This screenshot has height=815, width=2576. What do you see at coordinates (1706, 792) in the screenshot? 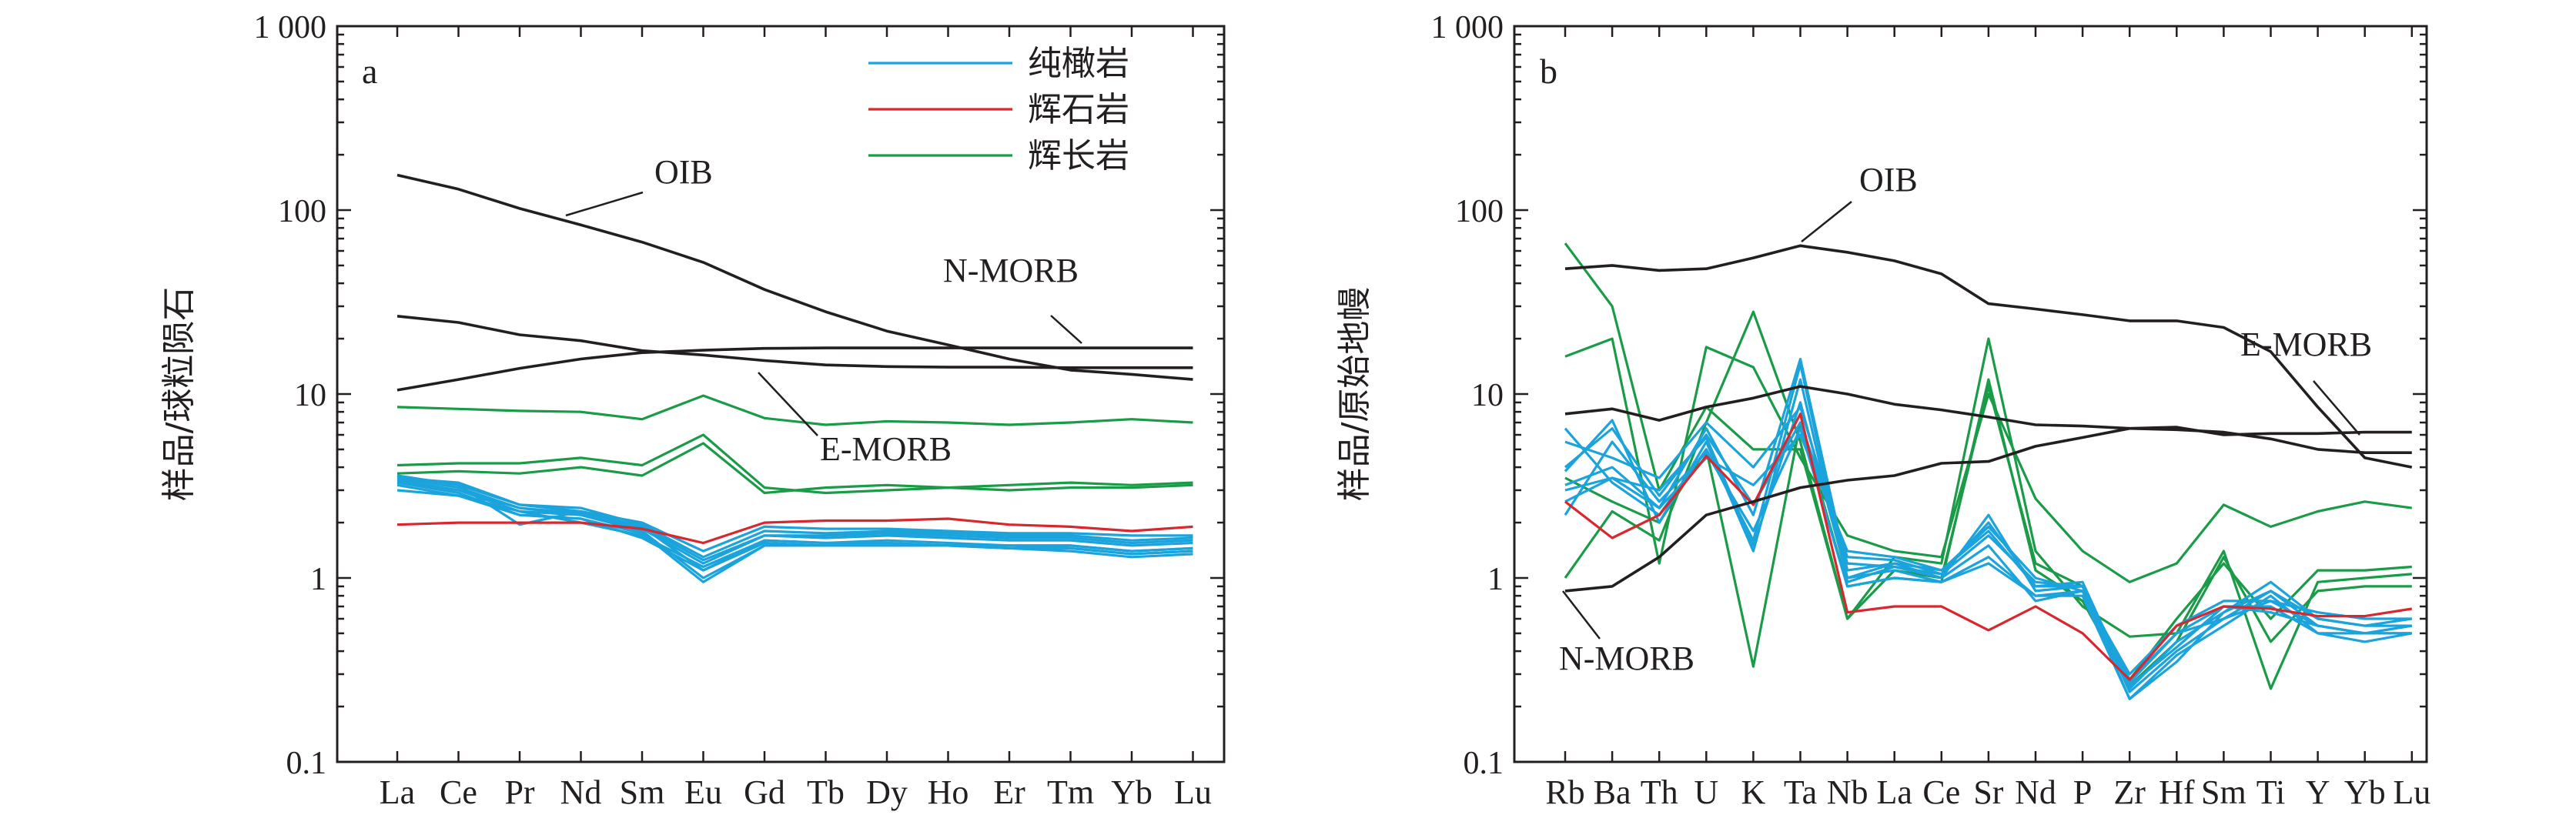
I see `x-tick-label: U` at bounding box center [1706, 792].